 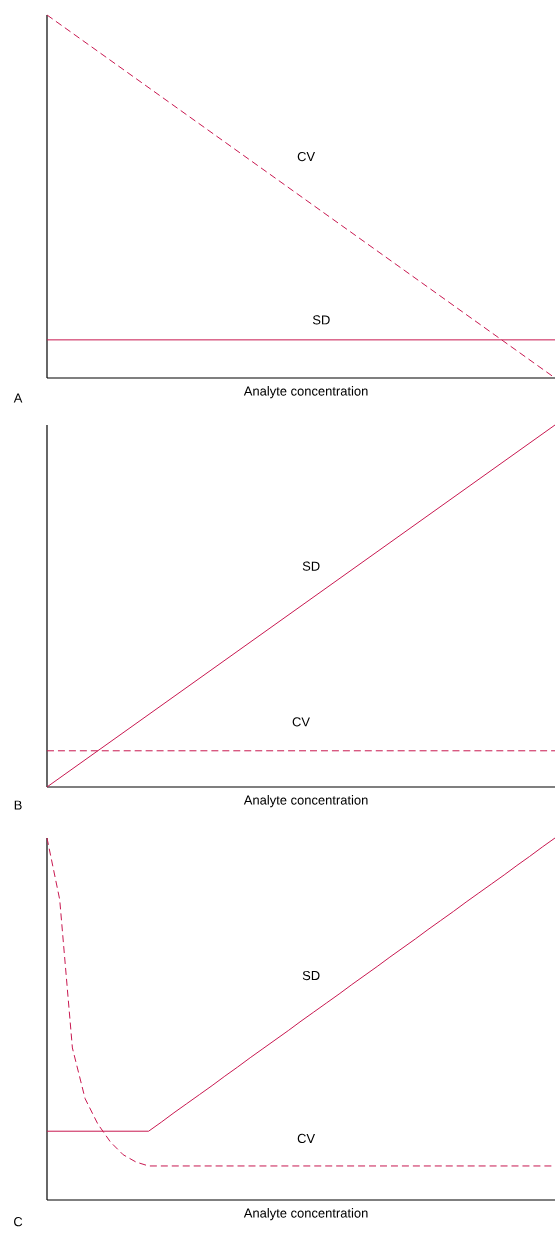 I want to click on text: C, so click(x=18, y=1222).